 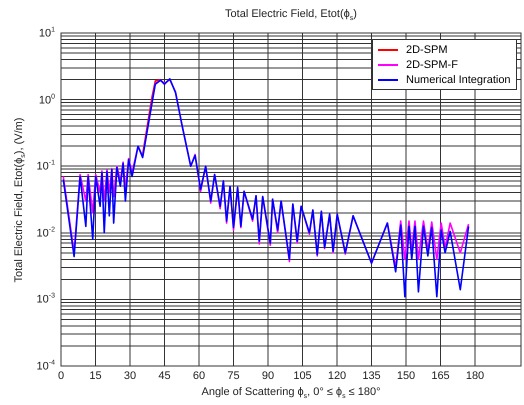 What do you see at coordinates (164, 376) in the screenshot?
I see `x-tick-label: 45` at bounding box center [164, 376].